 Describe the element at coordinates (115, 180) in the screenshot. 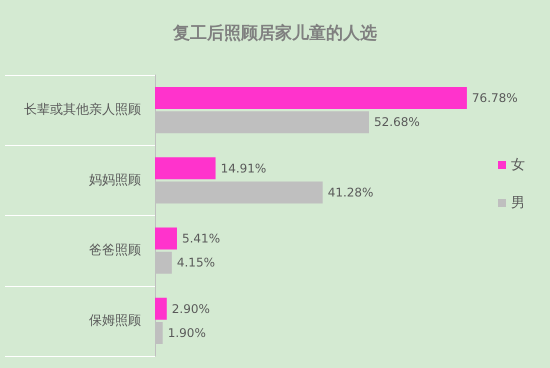

I see `y-tick-label: 妈妈照顾` at that location.